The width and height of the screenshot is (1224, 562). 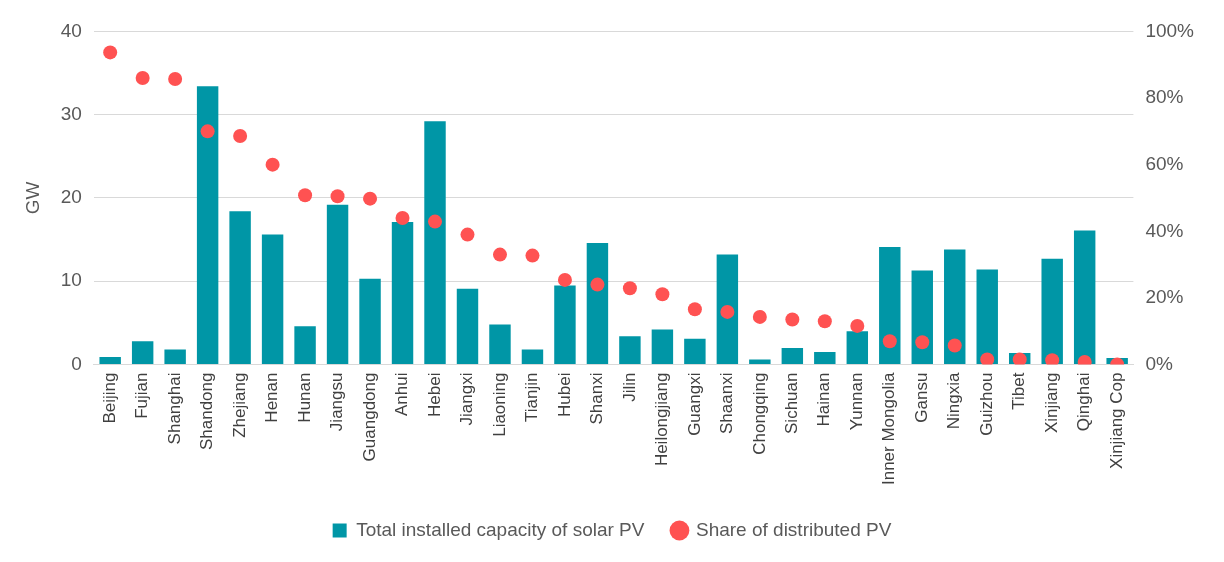 What do you see at coordinates (369, 417) in the screenshot?
I see `x-tick-label: Guangdong` at bounding box center [369, 417].